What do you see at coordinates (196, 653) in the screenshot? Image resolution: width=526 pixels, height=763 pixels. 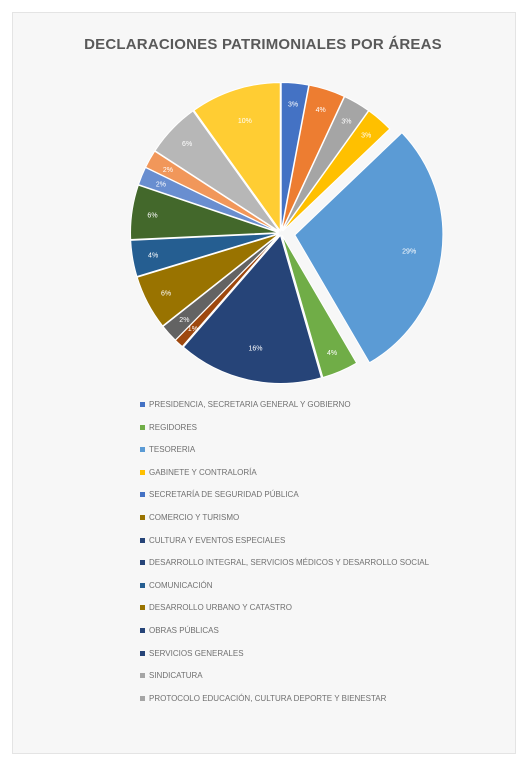 I see `legend-label: SERVICIOS GENERALES` at bounding box center [196, 653].